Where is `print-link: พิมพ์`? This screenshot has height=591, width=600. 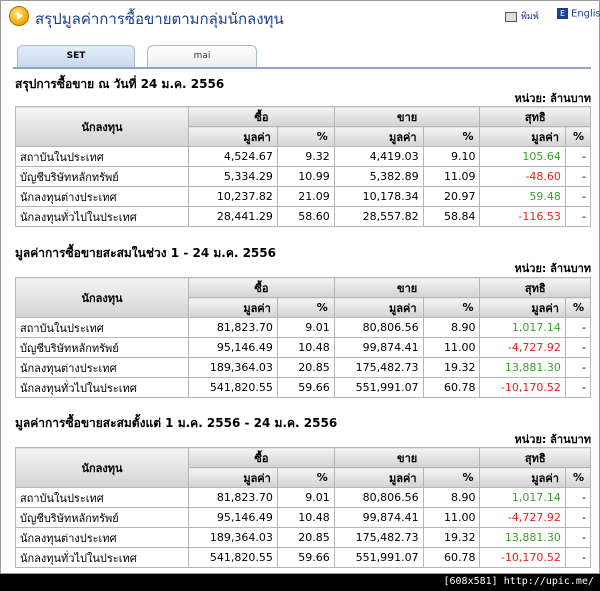
print-link: พิมพ์ is located at coordinates (522, 16).